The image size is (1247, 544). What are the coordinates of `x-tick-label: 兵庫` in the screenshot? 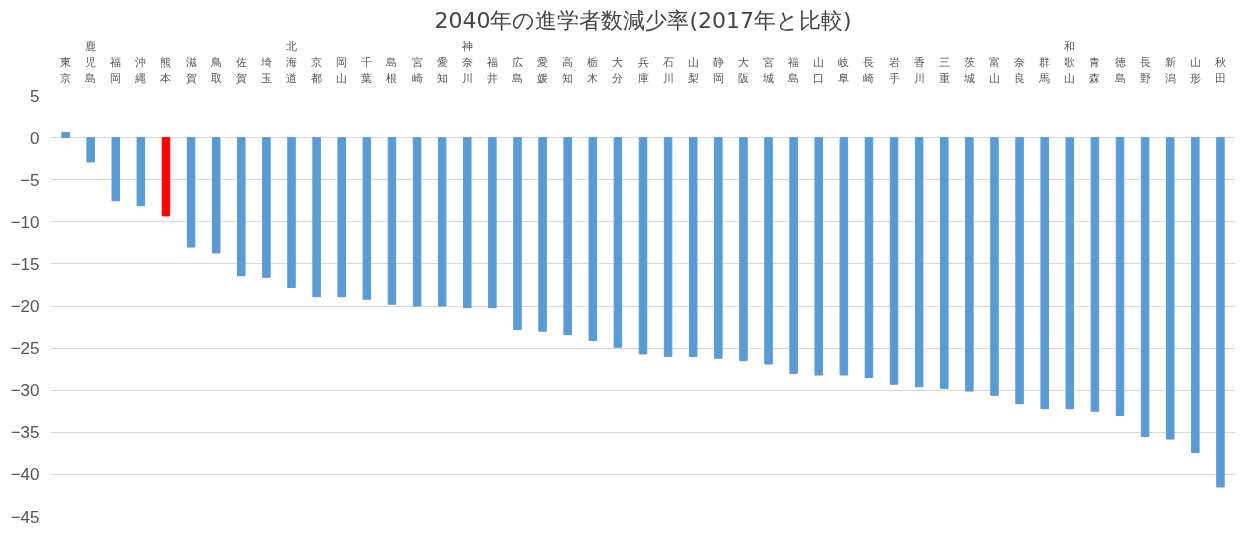 It's located at (643, 70).